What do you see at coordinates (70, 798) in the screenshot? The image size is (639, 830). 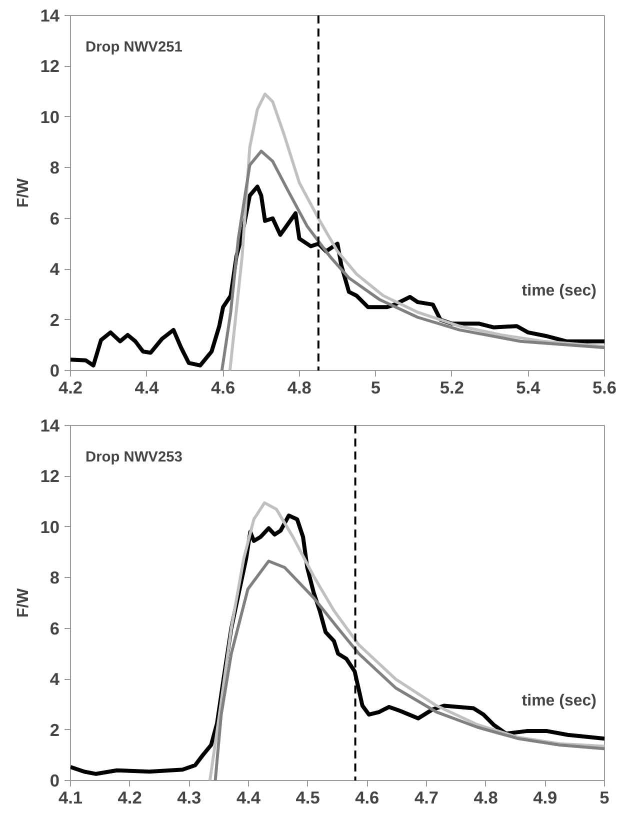 I see `x-tick-label: 4.1` at bounding box center [70, 798].